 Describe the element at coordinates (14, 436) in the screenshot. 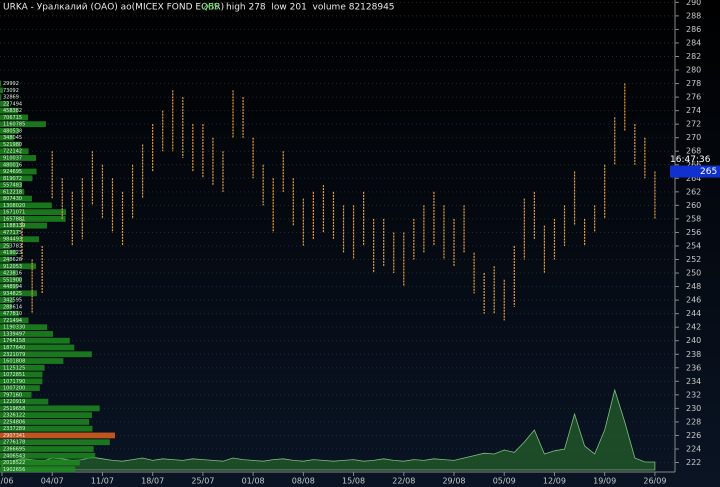

I see `profile-label: 2907341` at that location.